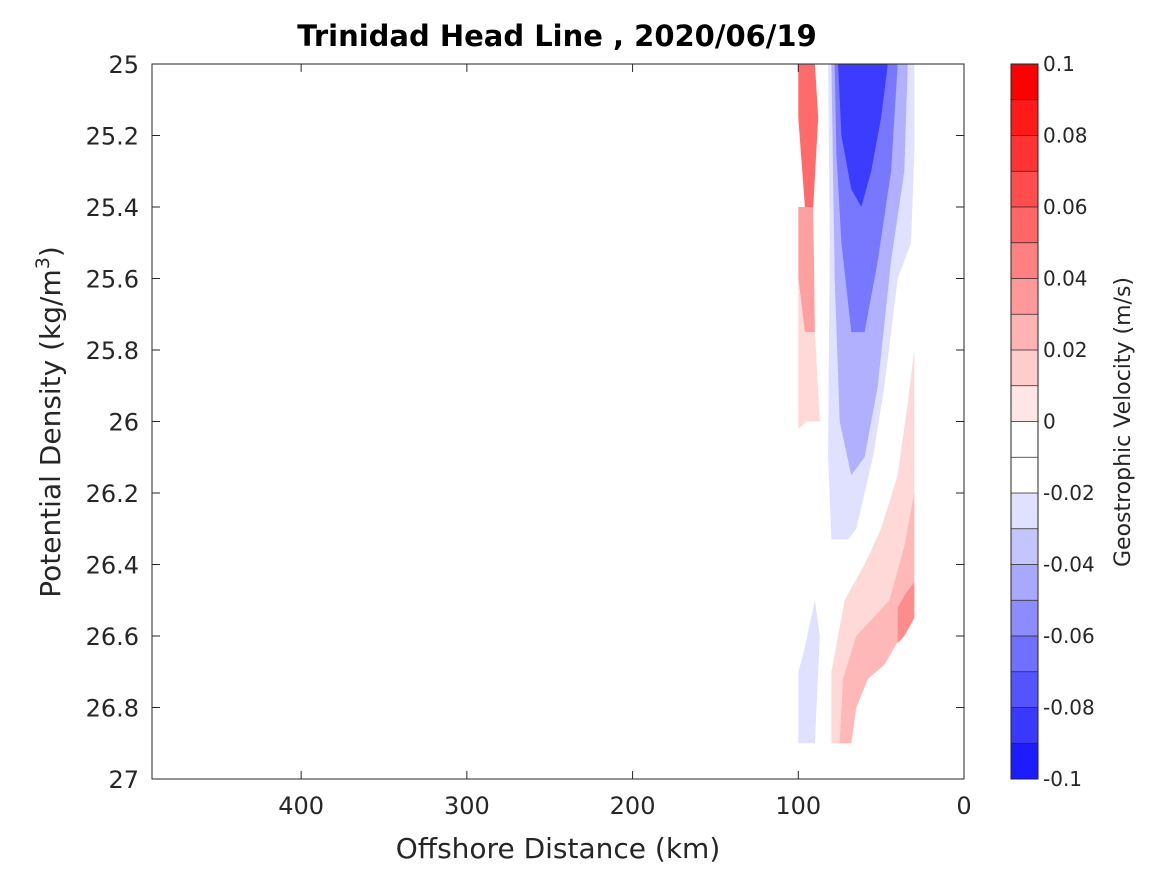 The image size is (1167, 875). Describe the element at coordinates (558, 848) in the screenshot. I see `x-axis-title: Offshore Distance (km)` at that location.